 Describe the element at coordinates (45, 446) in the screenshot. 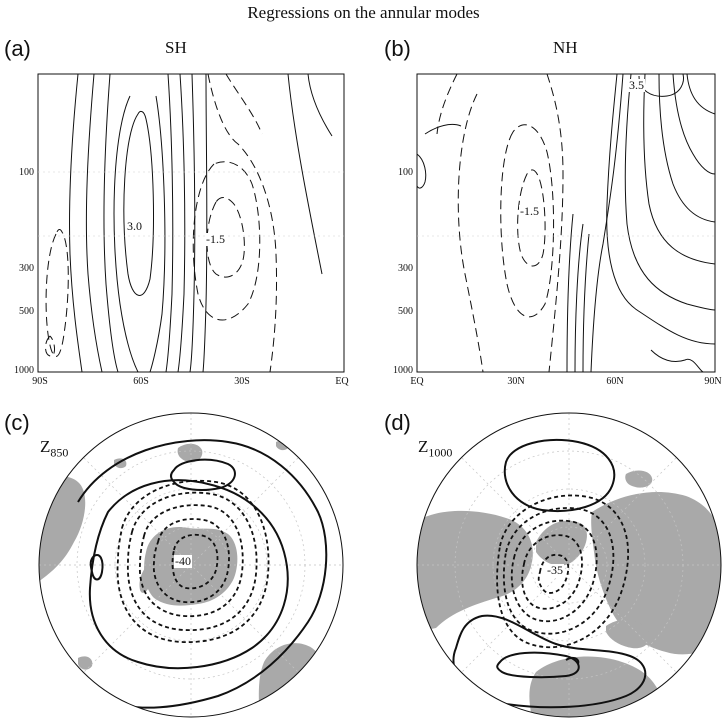

I see `panel-c-field: Z` at that location.